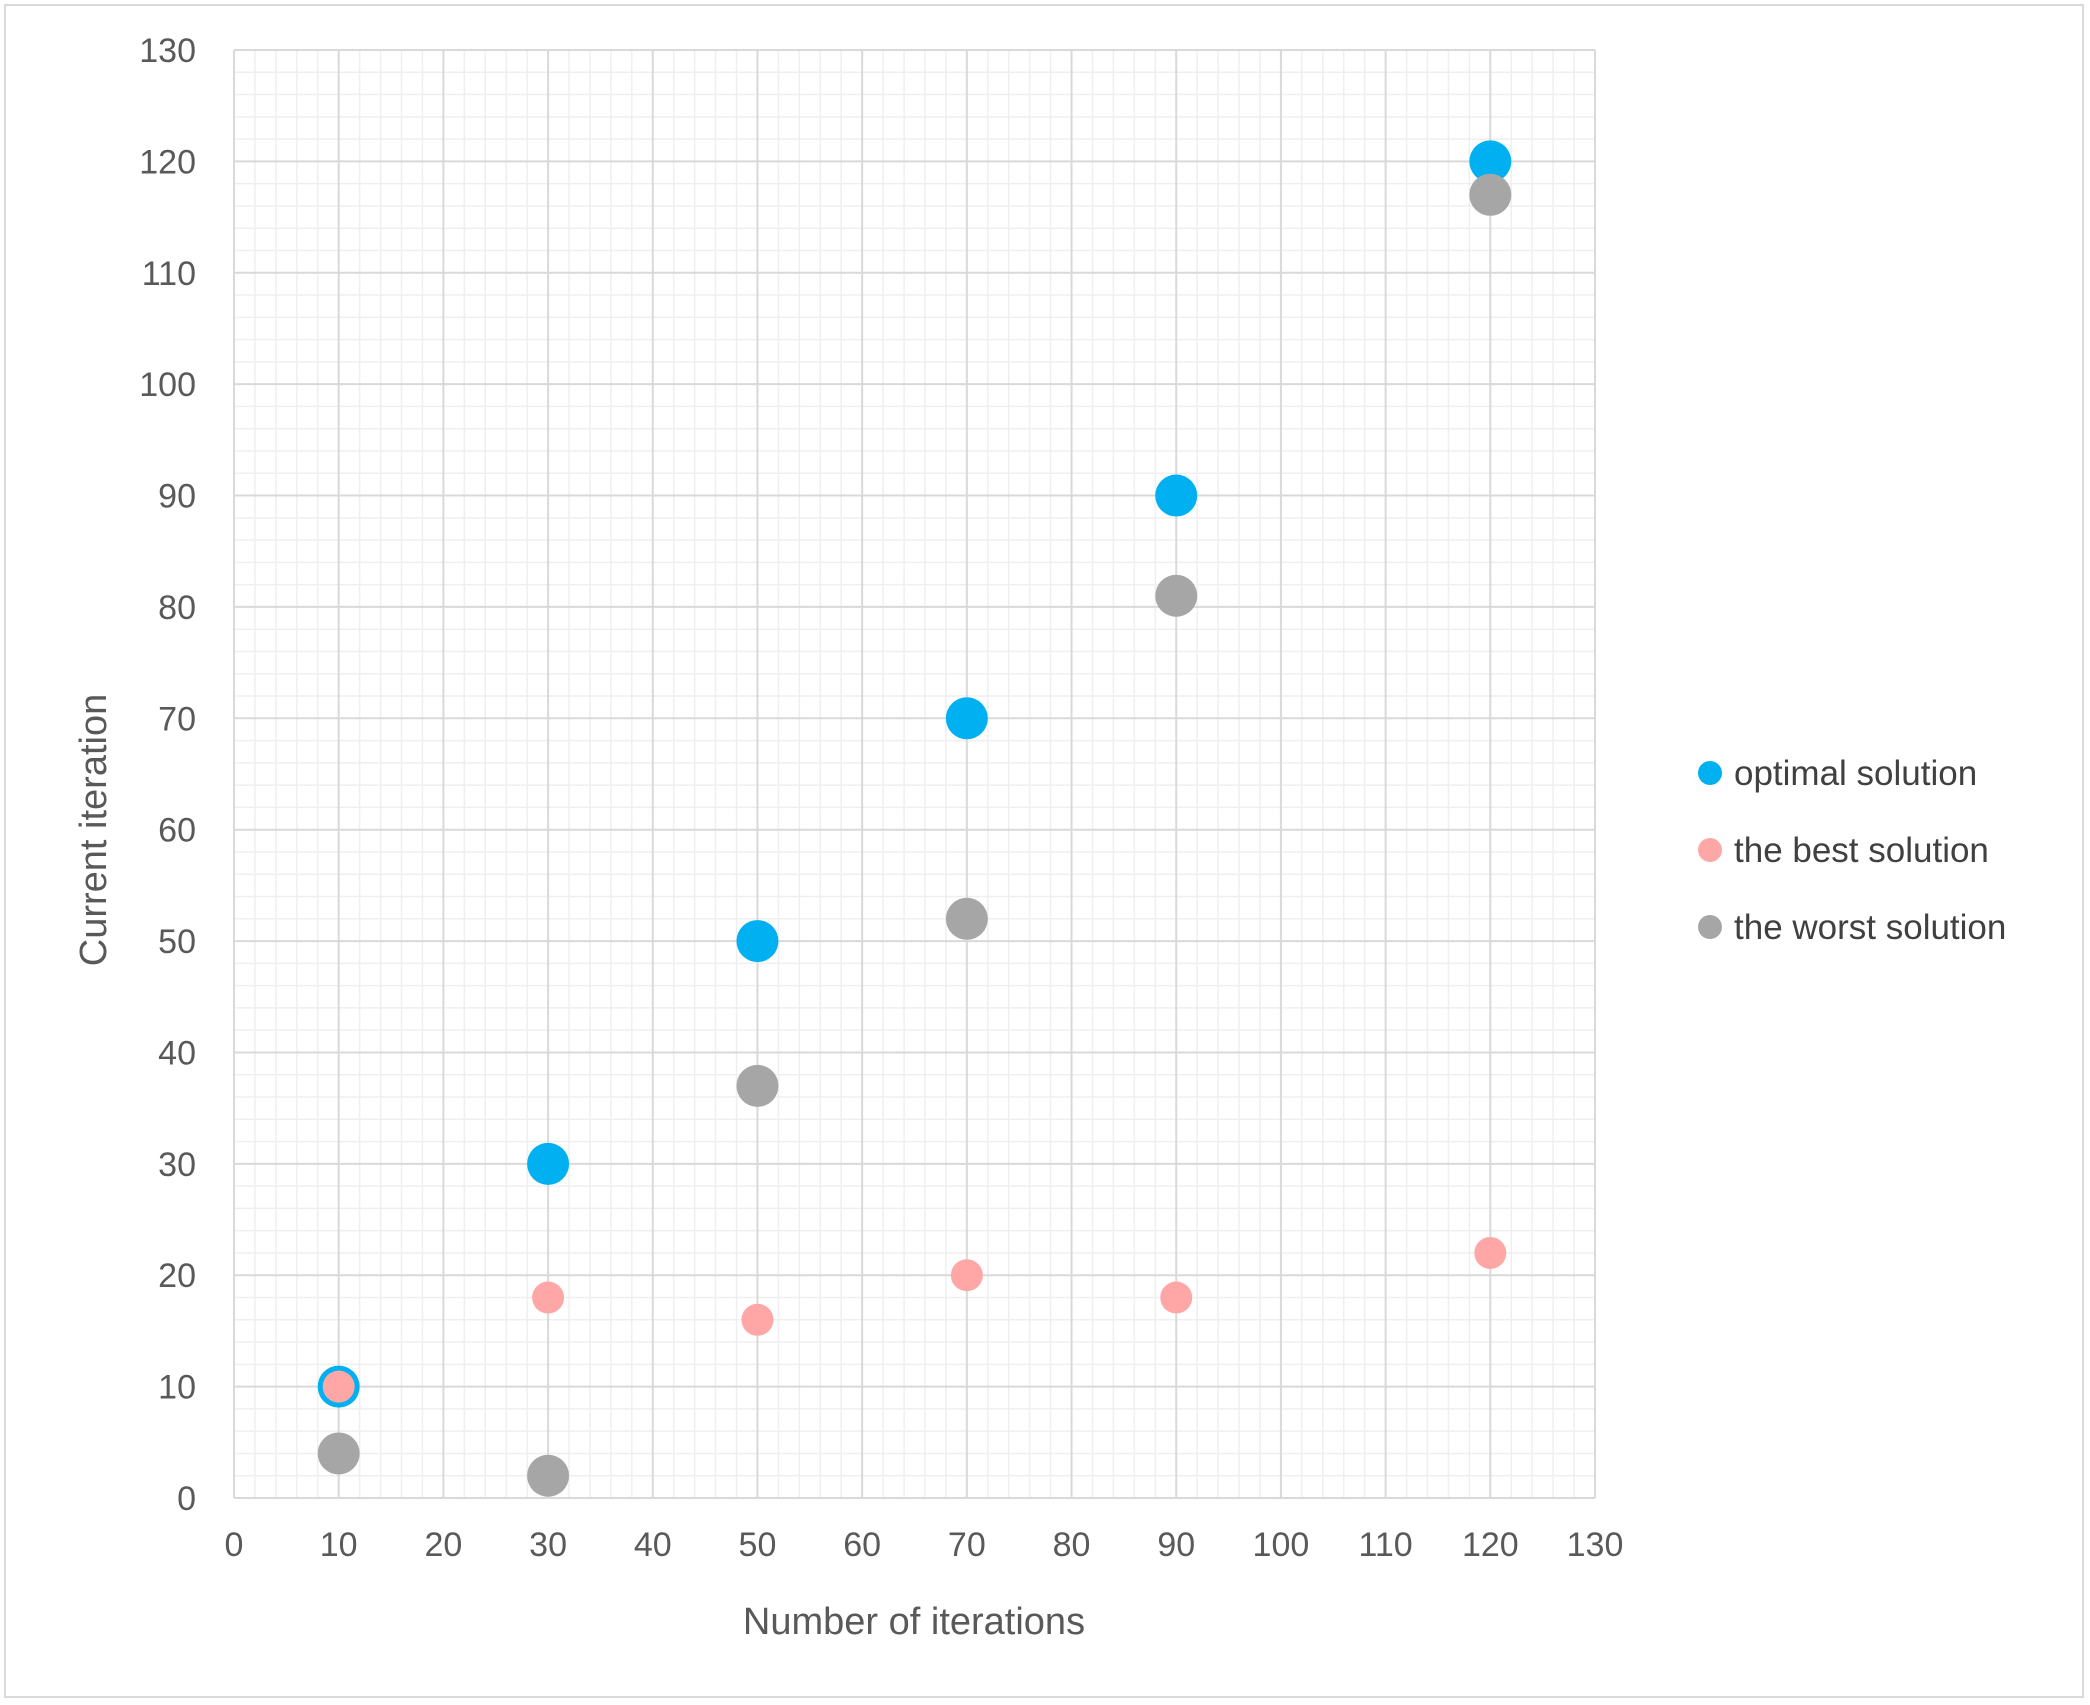 Image resolution: width=2090 pixels, height=1705 pixels. Describe the element at coordinates (177, 1053) in the screenshot. I see `y-tick-label: 40` at that location.